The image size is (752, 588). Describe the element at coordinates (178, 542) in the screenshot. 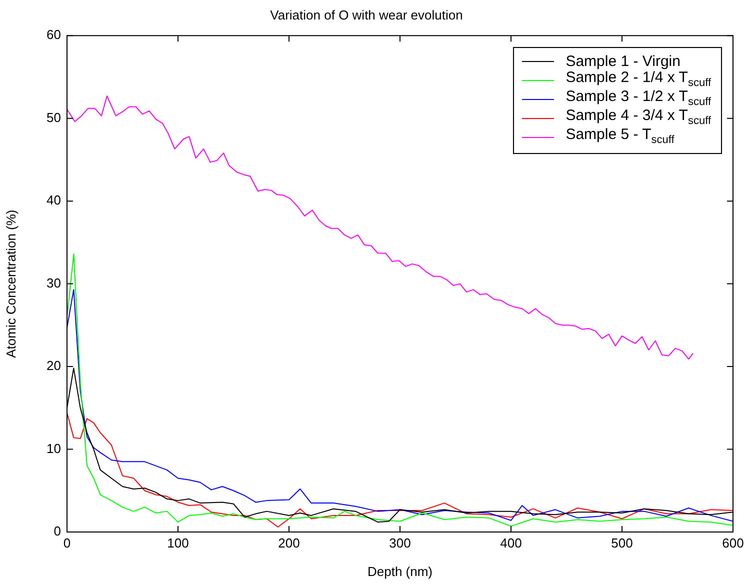

I see `x-tick-label: 100` at that location.